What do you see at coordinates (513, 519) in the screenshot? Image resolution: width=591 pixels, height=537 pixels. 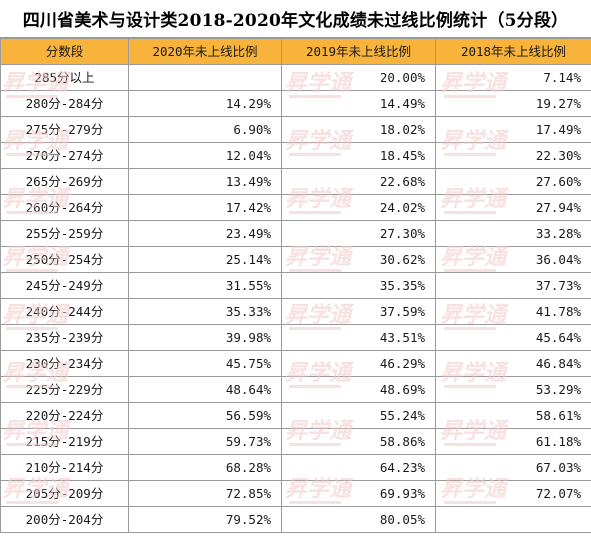 I see `value-2018-cell` at bounding box center [513, 519].